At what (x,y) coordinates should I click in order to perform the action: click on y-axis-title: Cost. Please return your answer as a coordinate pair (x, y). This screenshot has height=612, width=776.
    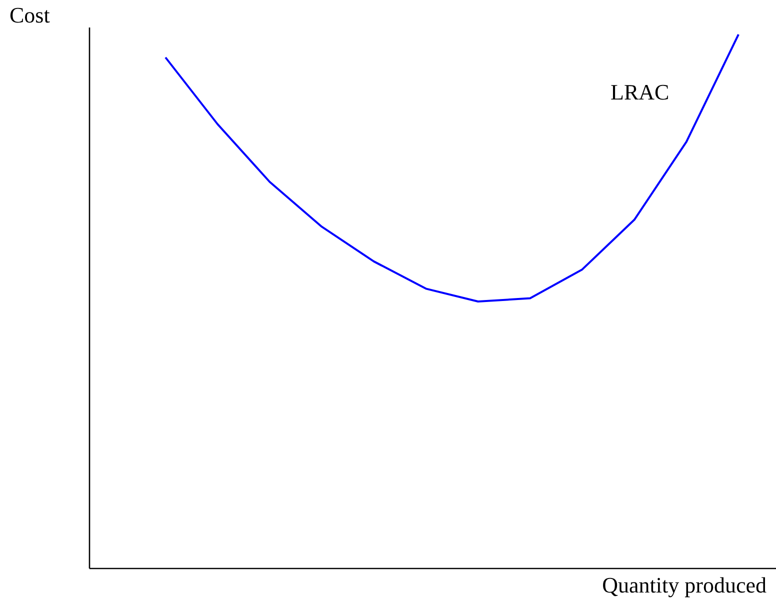
    Looking at the image, I should click on (30, 15).